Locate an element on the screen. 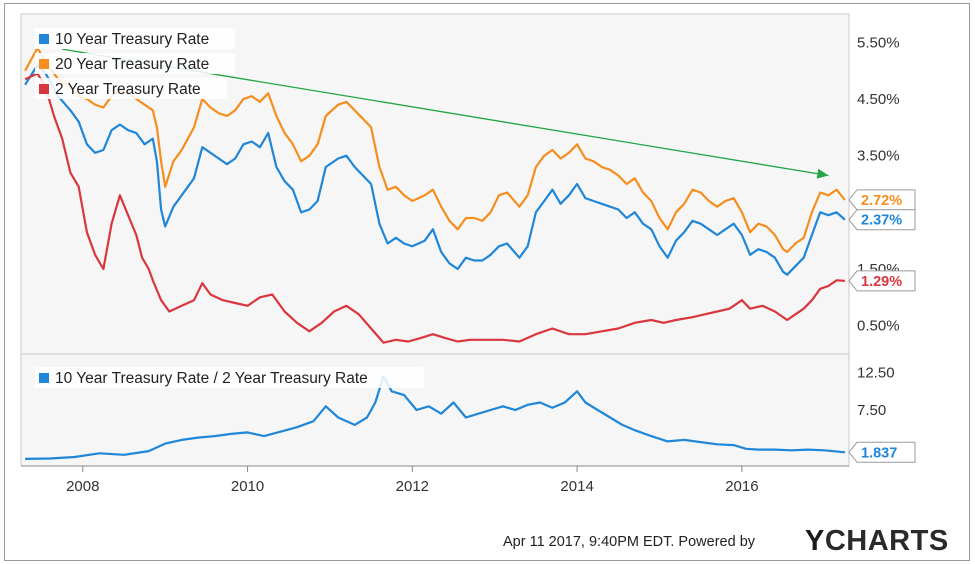  top-y-axis-ticks: 5.50%4.50%3.50%1.50%0.50% is located at coordinates (878, 184).